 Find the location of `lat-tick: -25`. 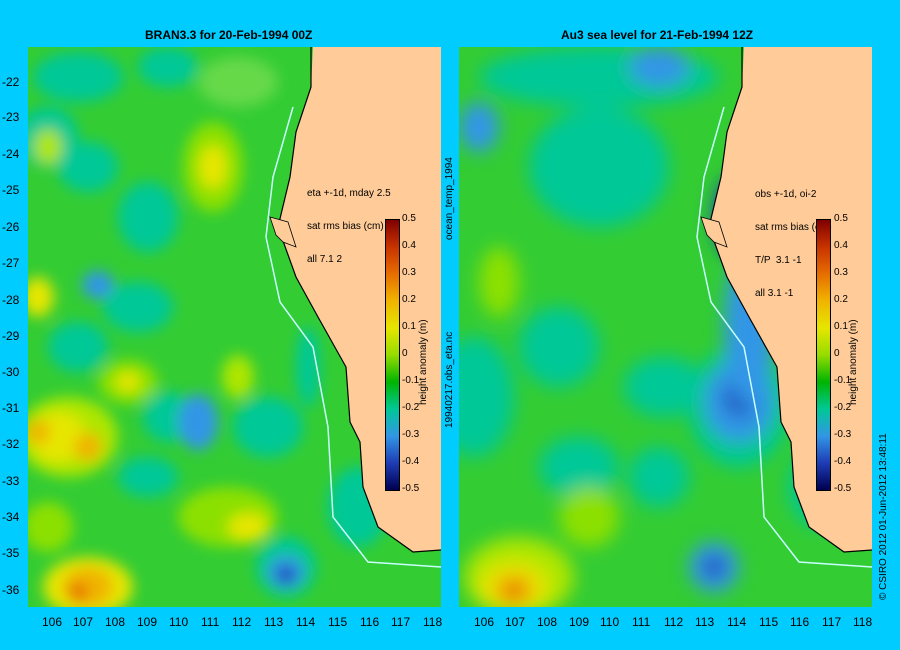

lat-tick: -25 is located at coordinates (11, 190).